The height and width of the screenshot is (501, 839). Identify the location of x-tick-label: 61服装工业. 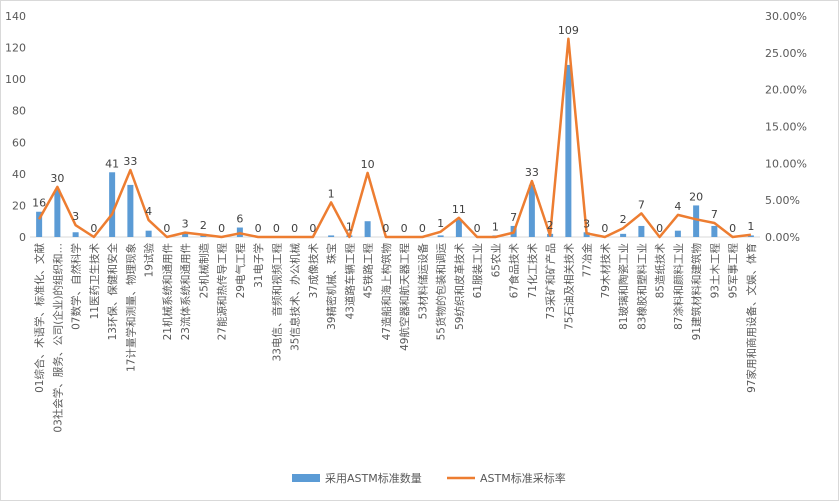
(477, 270).